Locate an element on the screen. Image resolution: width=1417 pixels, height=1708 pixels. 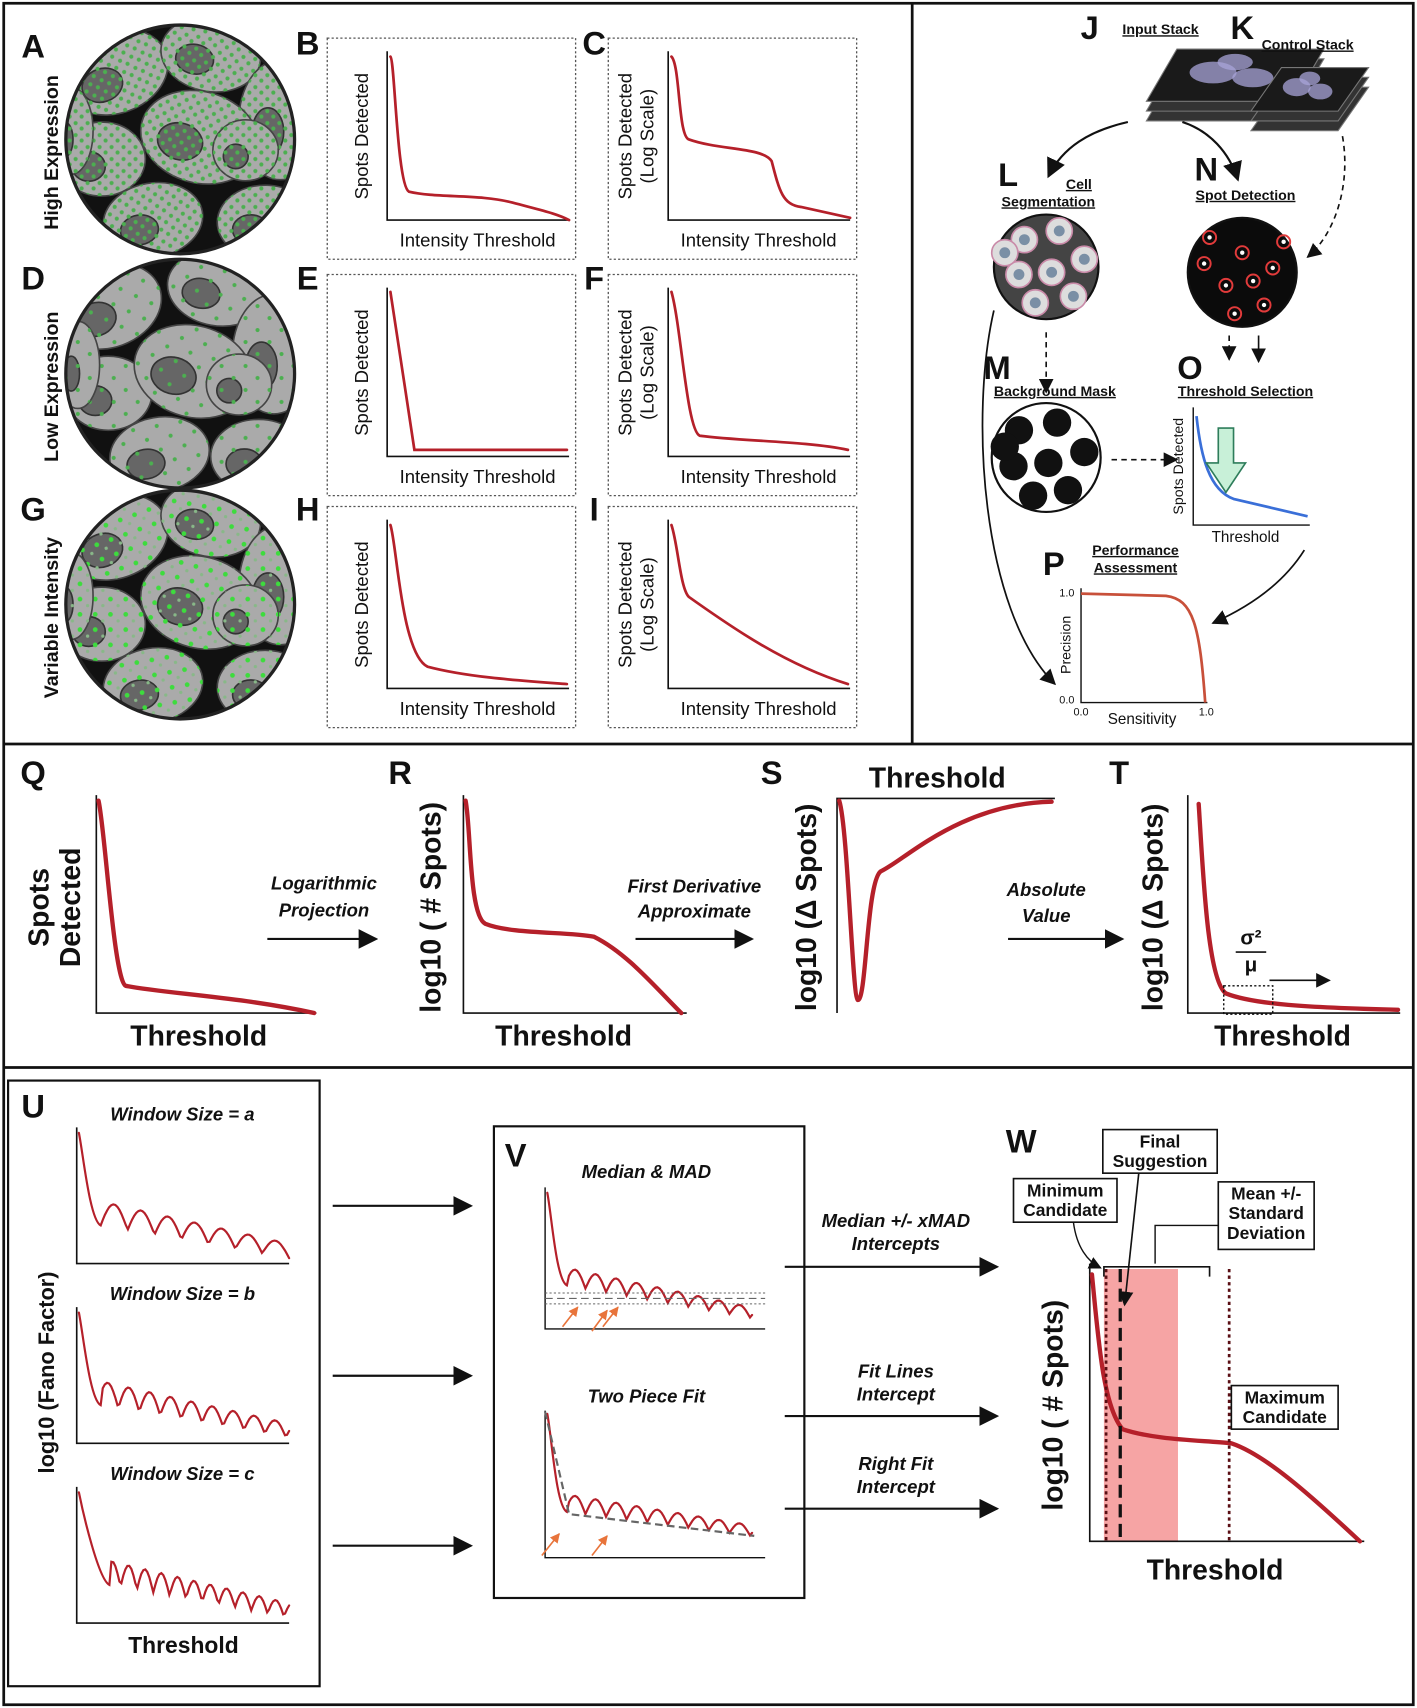
panel-letter: H is located at coordinates (308, 509).